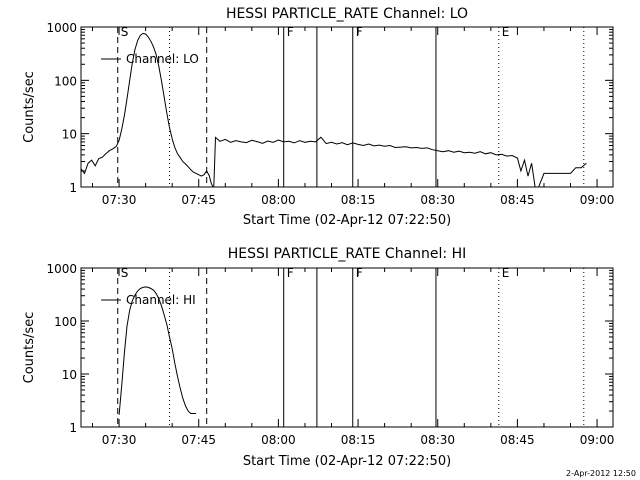 The height and width of the screenshot is (480, 640). Describe the element at coordinates (347, 14) in the screenshot. I see `chart-title: HESSI PARTICLE_RATE Channel: LO` at that location.